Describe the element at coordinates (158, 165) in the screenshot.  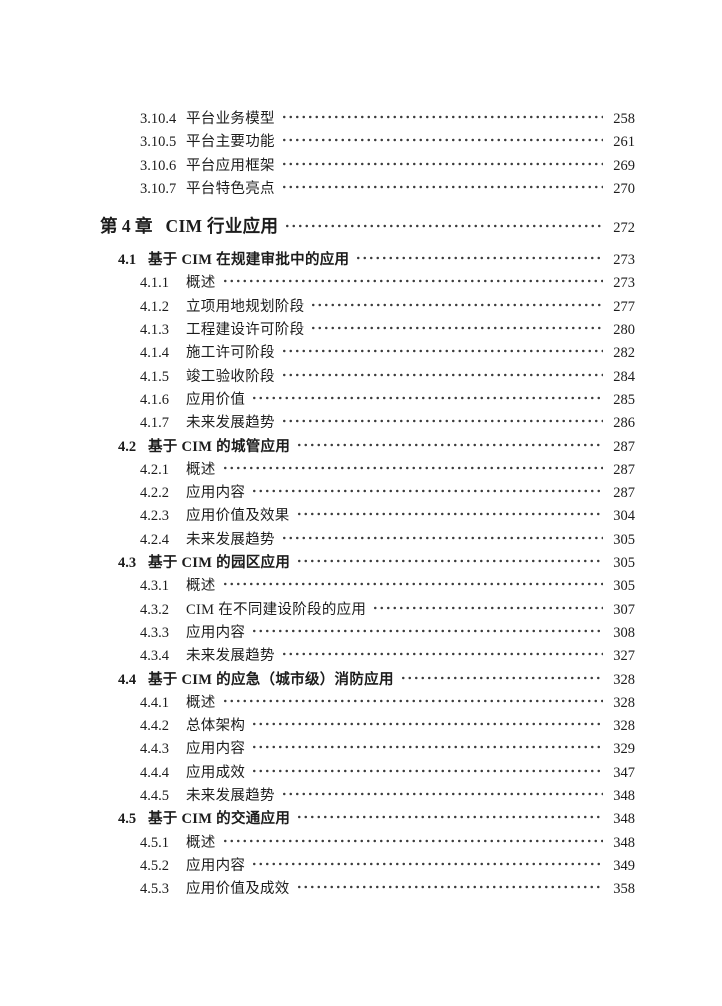
I see `toc-entry-number: 3.10.6` at that location.